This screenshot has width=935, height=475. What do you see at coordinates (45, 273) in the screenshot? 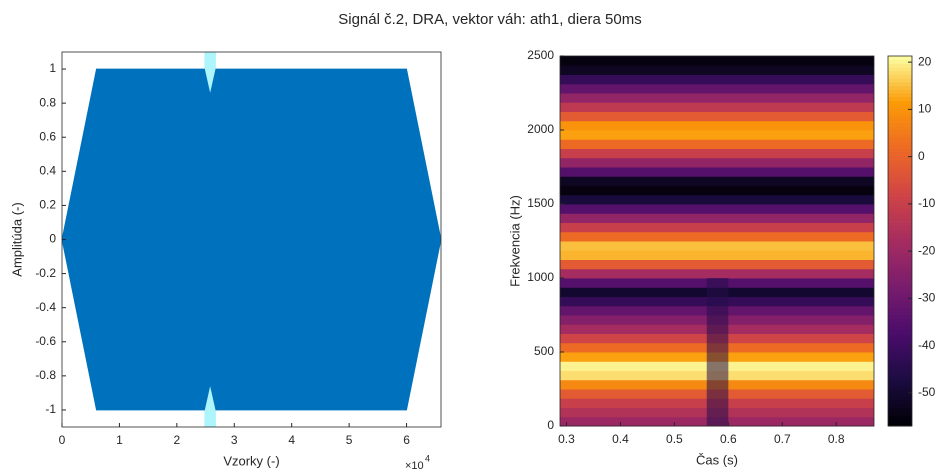
I see `y-tick-label: -0.2` at bounding box center [45, 273].